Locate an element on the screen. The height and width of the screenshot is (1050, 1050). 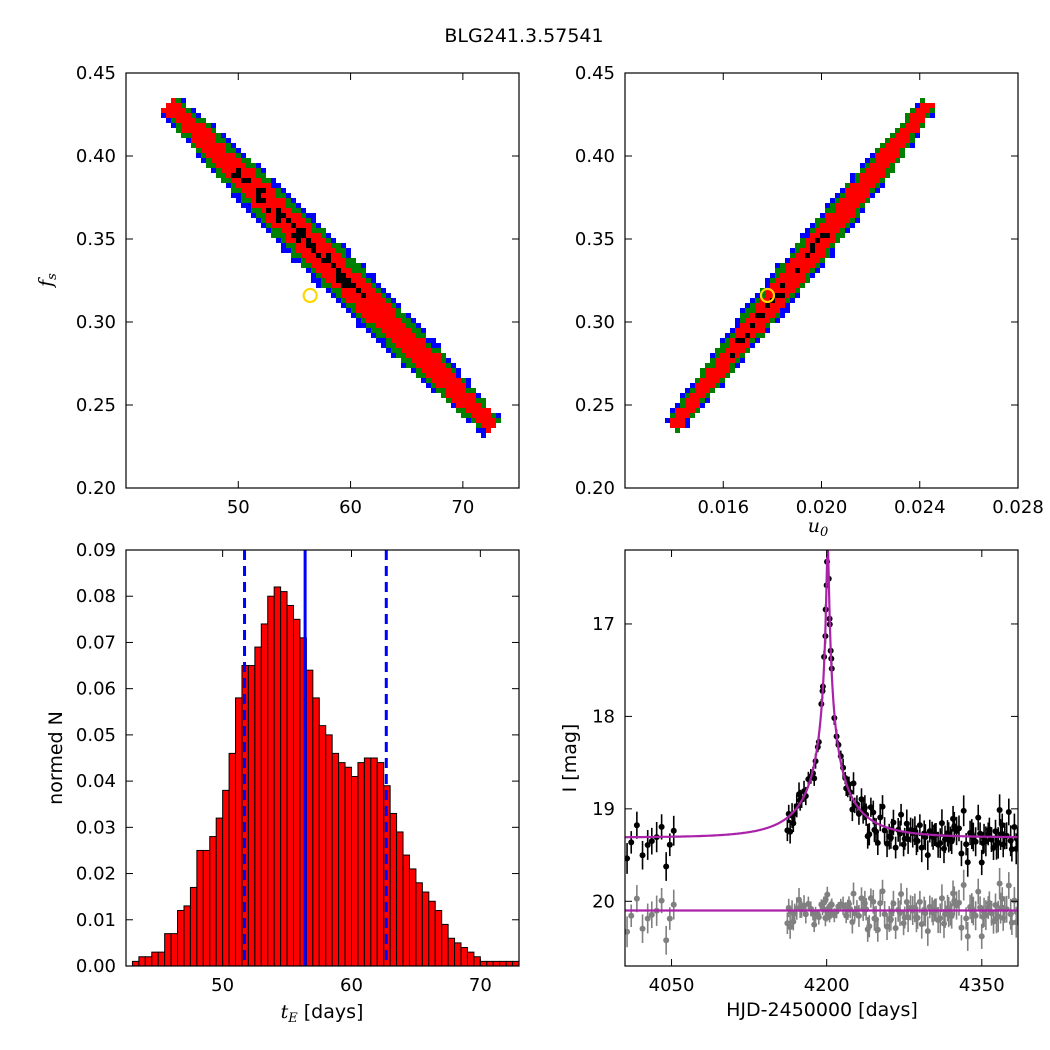
y-tick-label: 0.45 is located at coordinates (595, 73).